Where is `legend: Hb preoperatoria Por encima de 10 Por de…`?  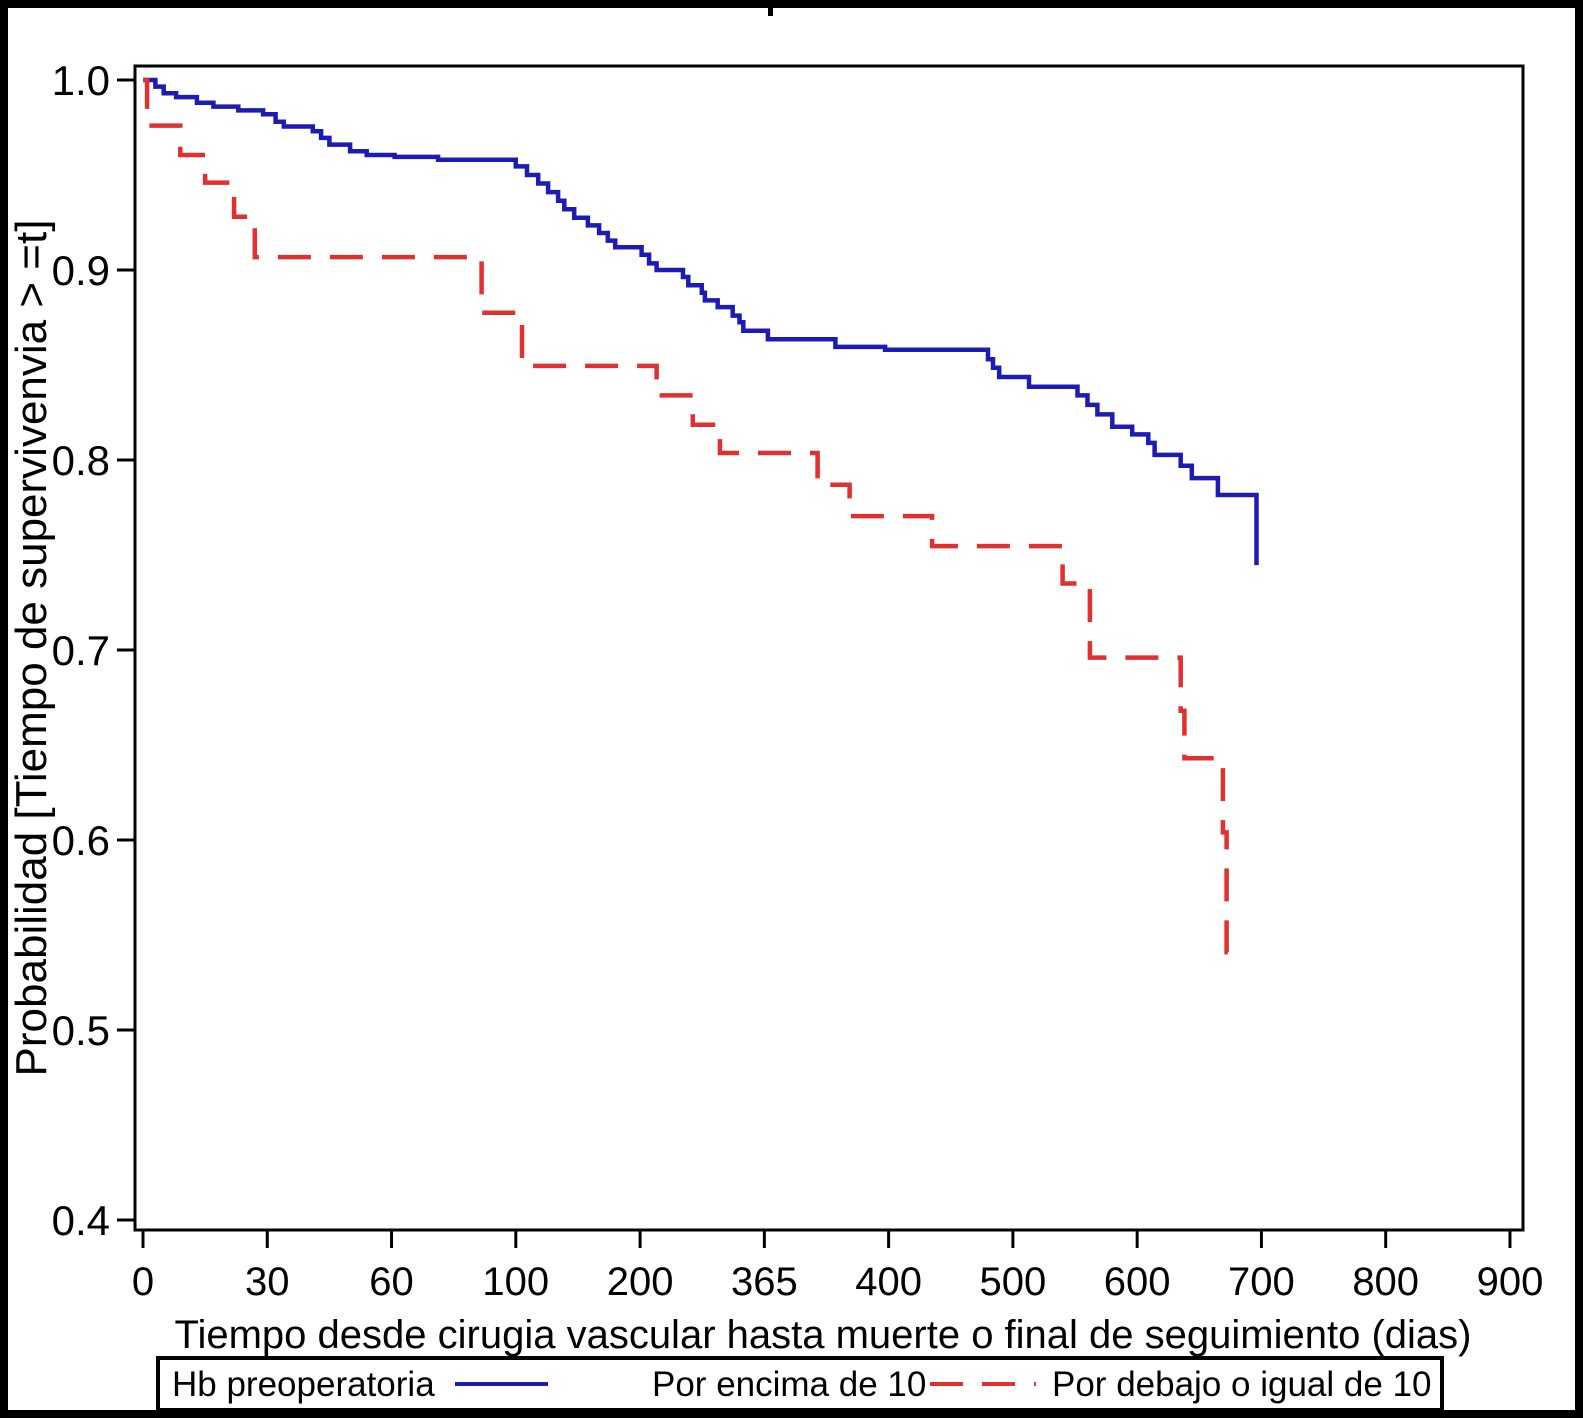
legend: Hb preoperatoria Por encima de 10 Por de… is located at coordinates (800, 1384).